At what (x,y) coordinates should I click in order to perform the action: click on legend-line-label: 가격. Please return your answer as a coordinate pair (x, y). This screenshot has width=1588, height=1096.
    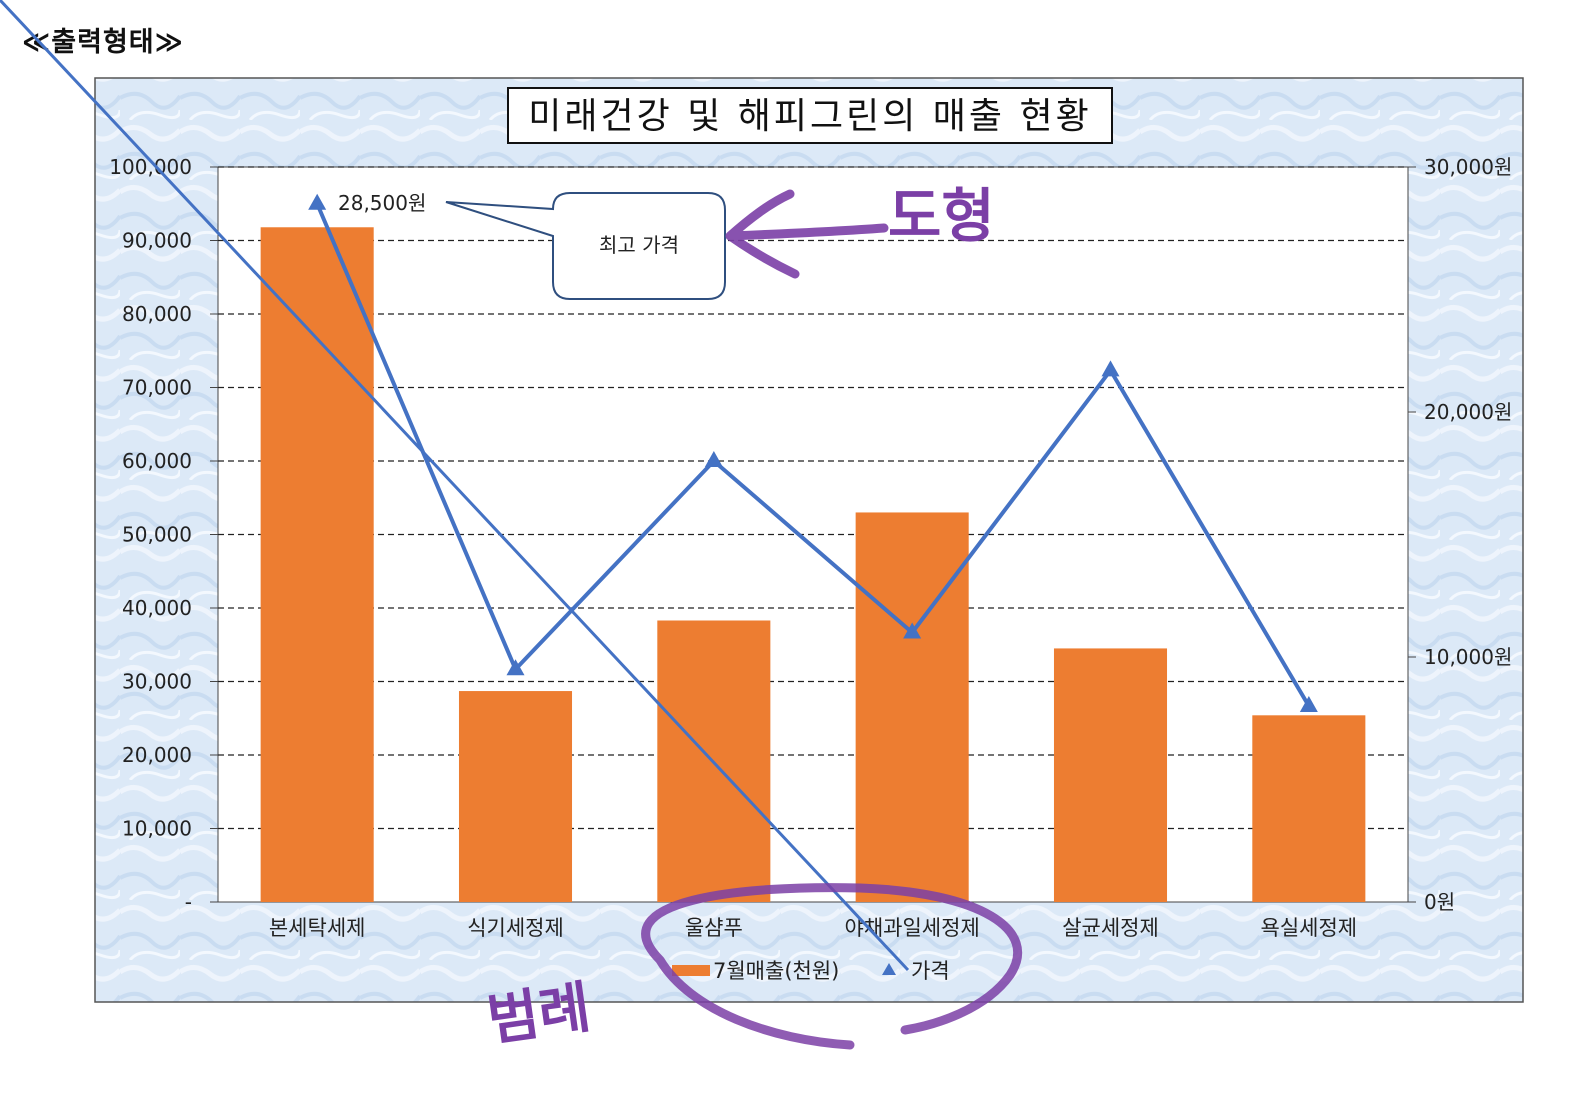
    Looking at the image, I should click on (930, 971).